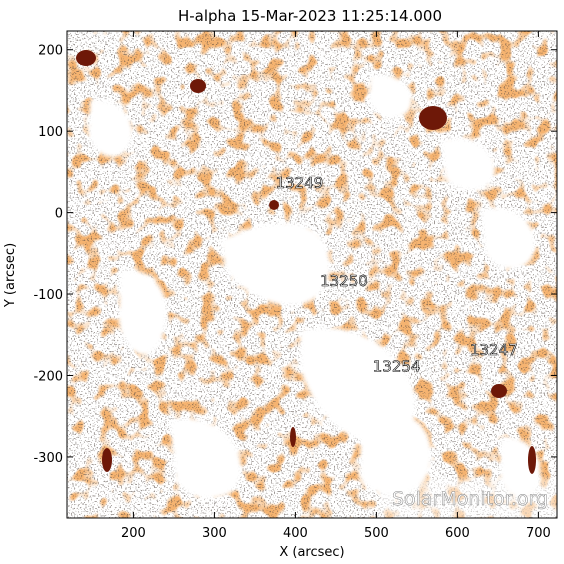 The height and width of the screenshot is (564, 564). I want to click on region-label-13250: 13250, so click(344, 281).